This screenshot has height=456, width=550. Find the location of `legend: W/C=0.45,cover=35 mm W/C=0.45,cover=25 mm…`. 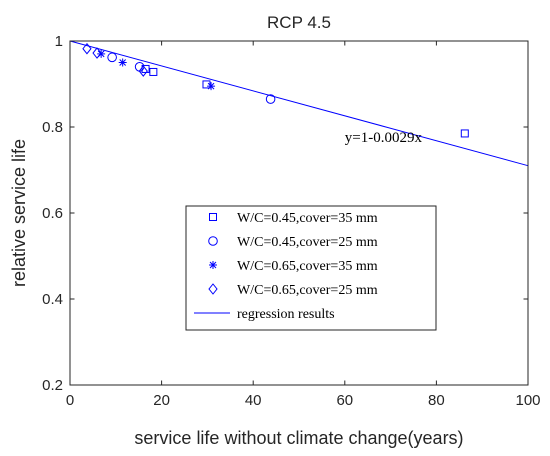

legend: W/C=0.45,cover=35 mm W/C=0.45,cover=25 mm… is located at coordinates (311, 268).